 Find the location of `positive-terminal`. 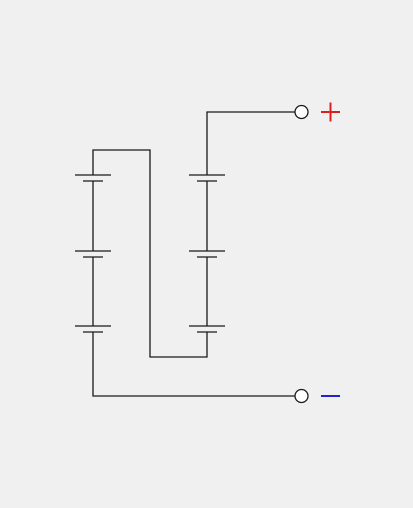

positive-terminal is located at coordinates (301, 112).